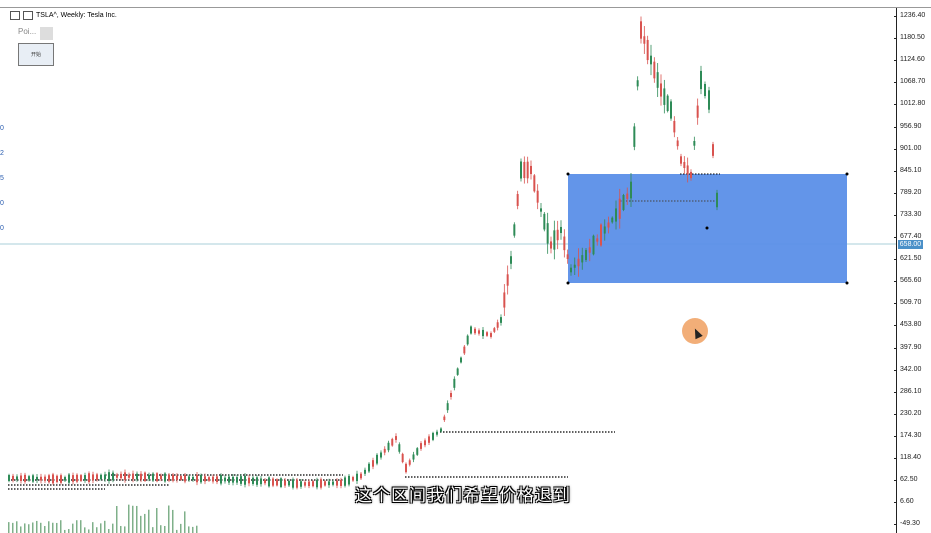 The height and width of the screenshot is (533, 931). What do you see at coordinates (76, 15) in the screenshot?
I see `chart-title: TSLA^, Weekly: Tesla Inc.` at bounding box center [76, 15].